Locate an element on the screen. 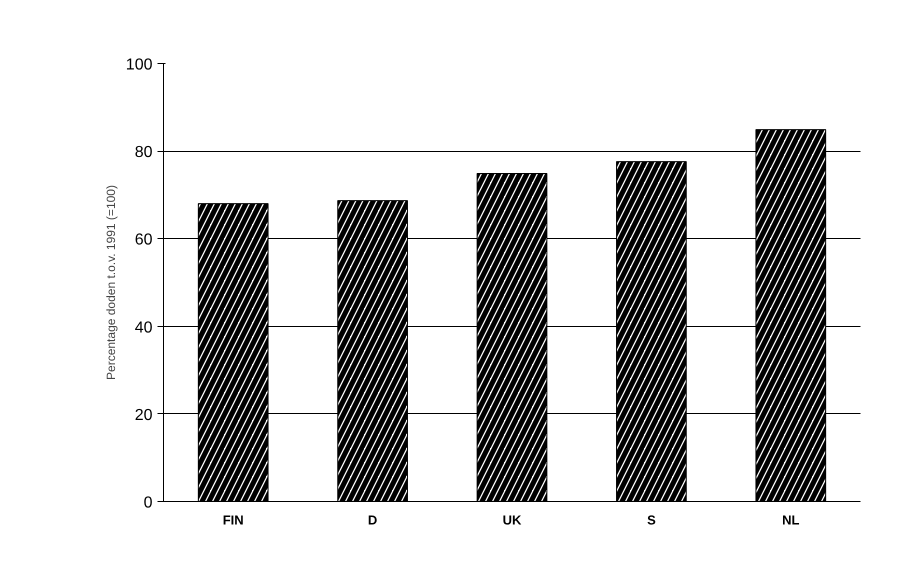 The width and height of the screenshot is (898, 588). y-tick-label: 20 is located at coordinates (143, 415).